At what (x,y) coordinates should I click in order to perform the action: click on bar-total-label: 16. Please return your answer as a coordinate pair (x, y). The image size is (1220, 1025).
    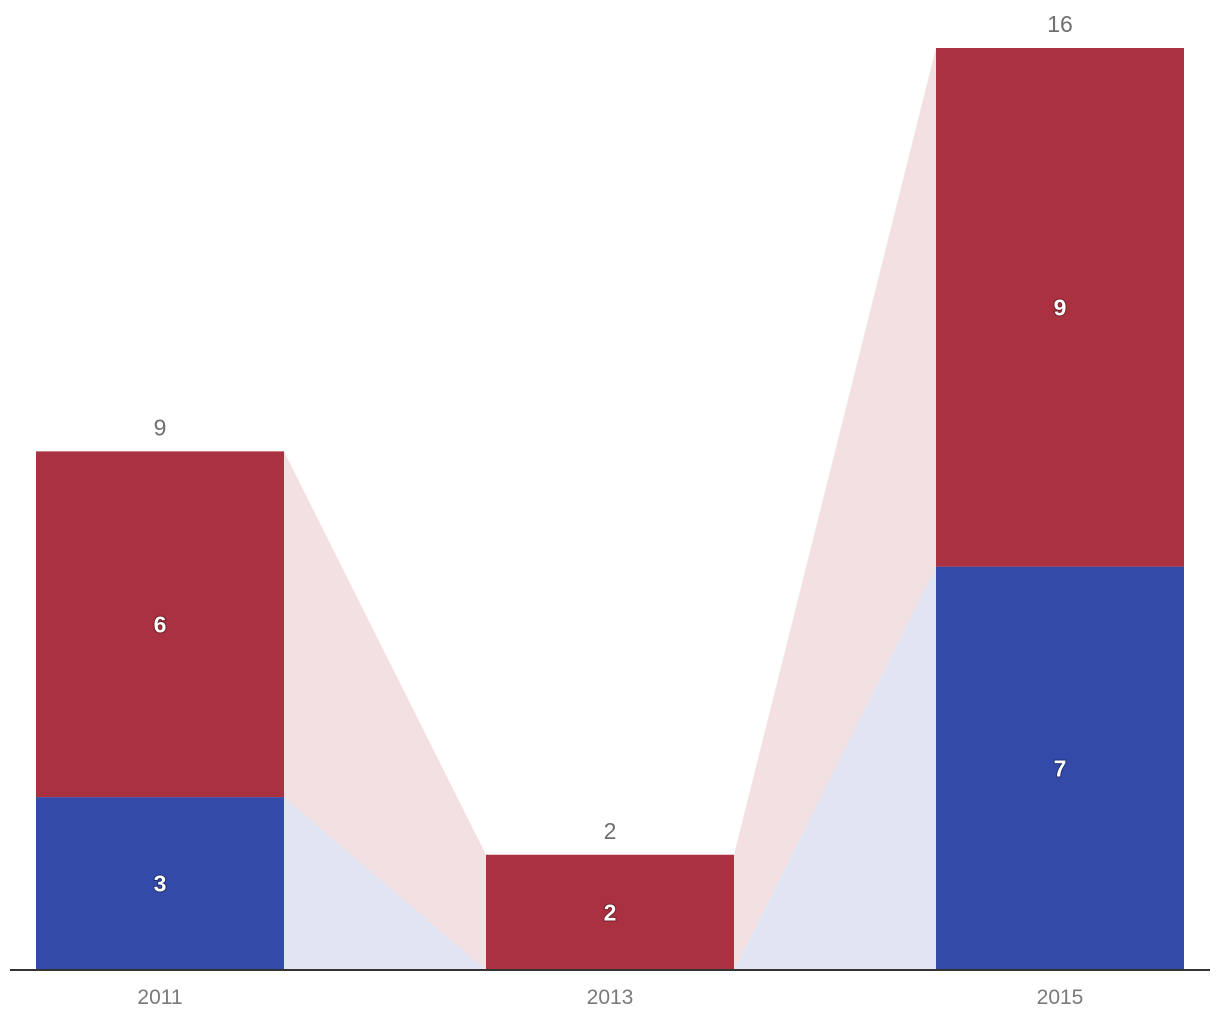
    Looking at the image, I should click on (1060, 24).